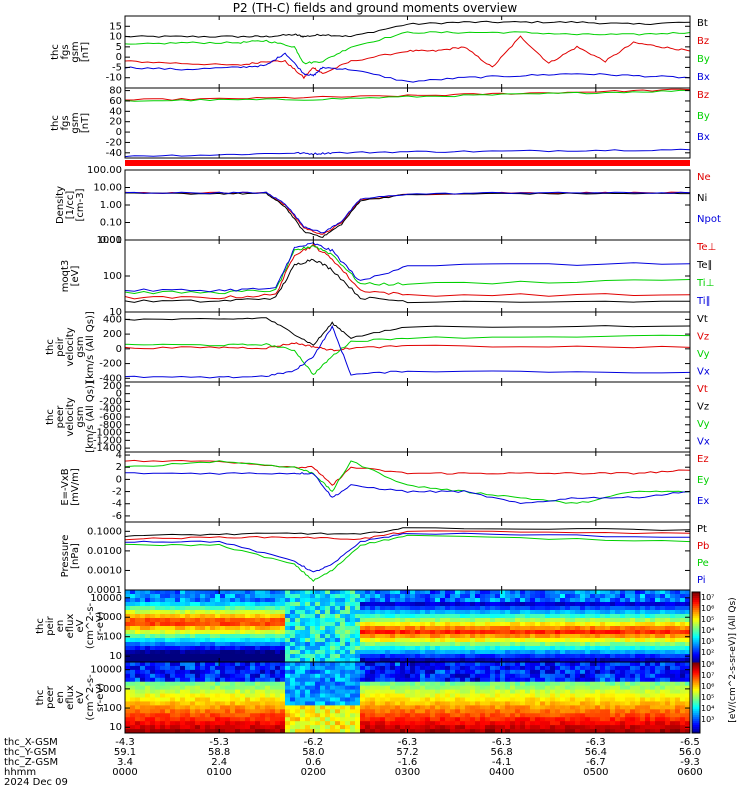 This screenshot has width=750, height=800. What do you see at coordinates (596, 752) in the screenshot?
I see `x-row-value: 56.4` at bounding box center [596, 752].